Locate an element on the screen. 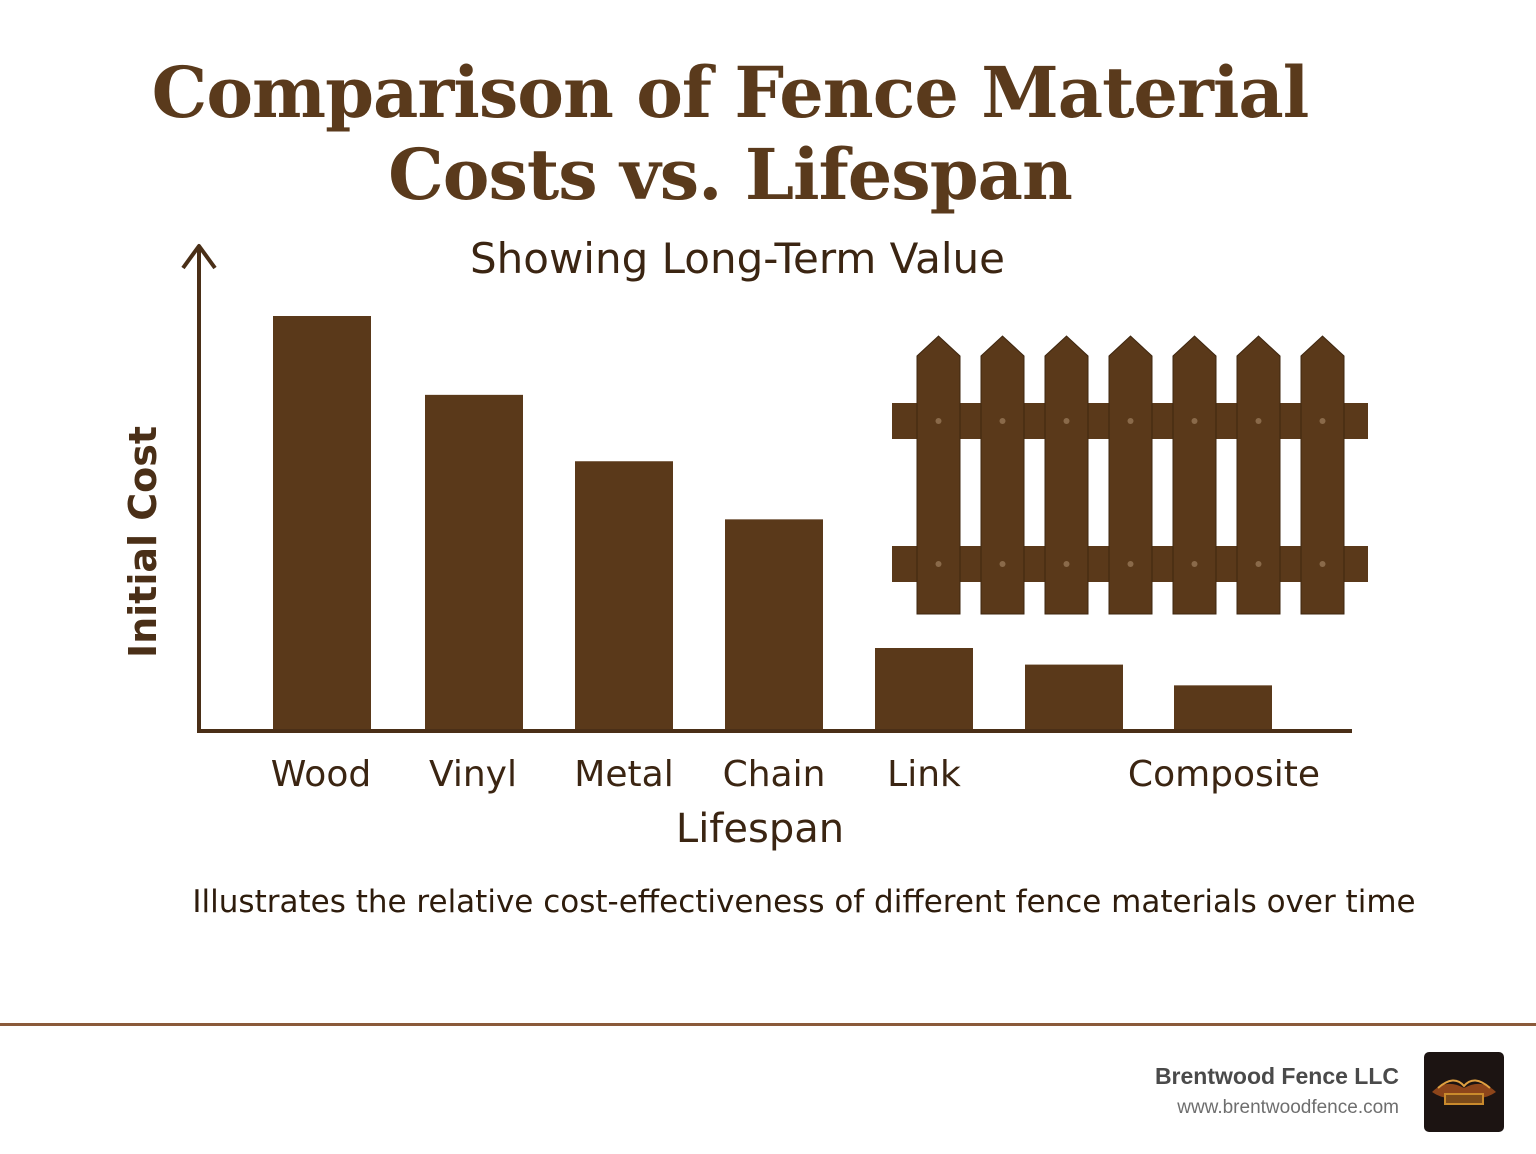 Image resolution: width=1536 pixels, height=1154 pixels. x-axis-label: Lifespan is located at coordinates (760, 829).